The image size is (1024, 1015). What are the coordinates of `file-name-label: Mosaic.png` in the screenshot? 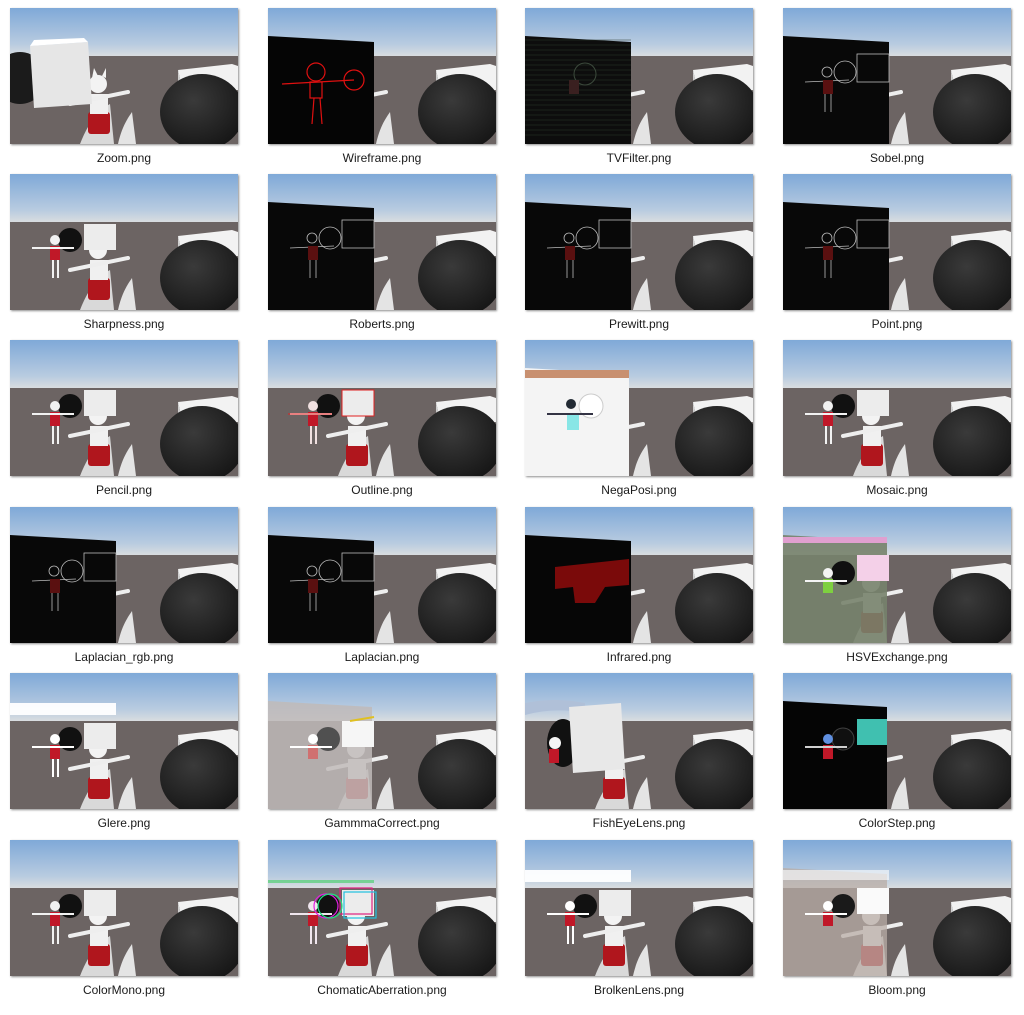 It's located at (897, 490).